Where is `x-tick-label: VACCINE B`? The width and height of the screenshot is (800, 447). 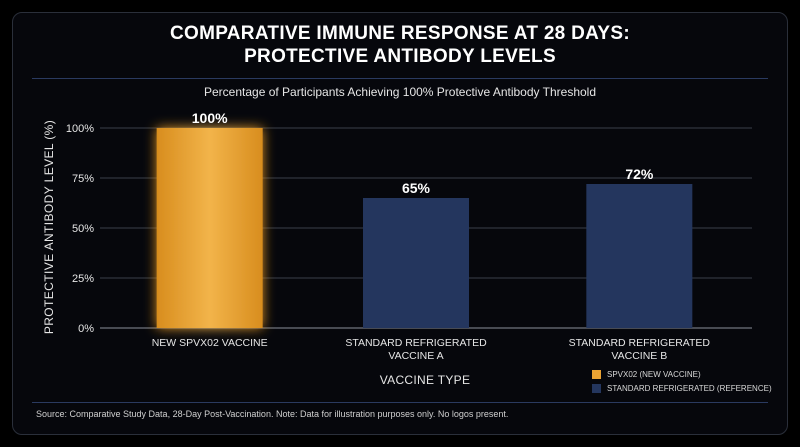 x-tick-label: VACCINE B is located at coordinates (639, 356).